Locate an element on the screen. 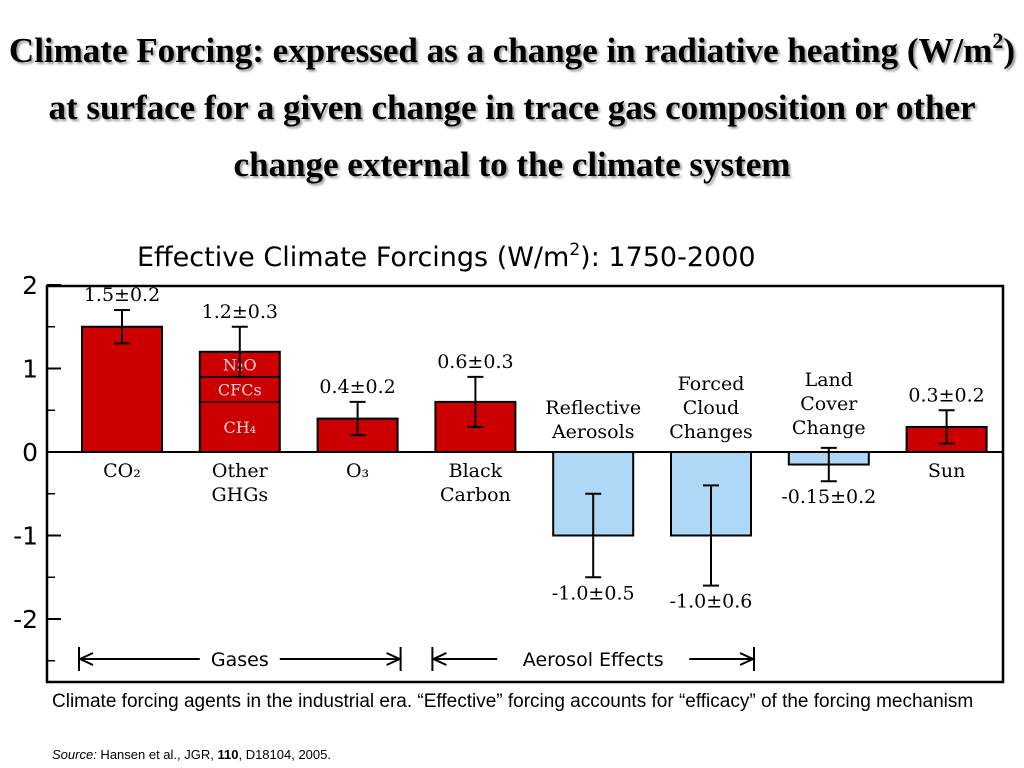  bar-segment-label: CH₄ is located at coordinates (239, 427).